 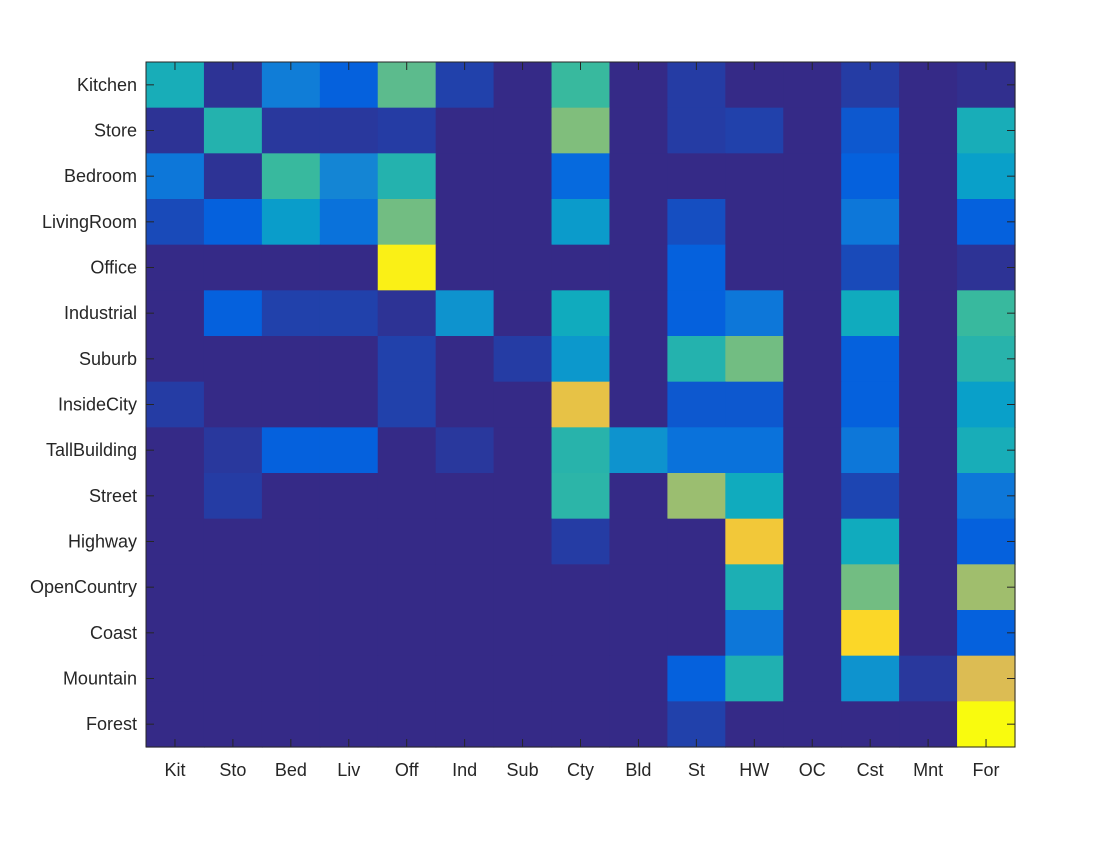 I want to click on y-tick-label: Industrial, so click(x=100, y=313).